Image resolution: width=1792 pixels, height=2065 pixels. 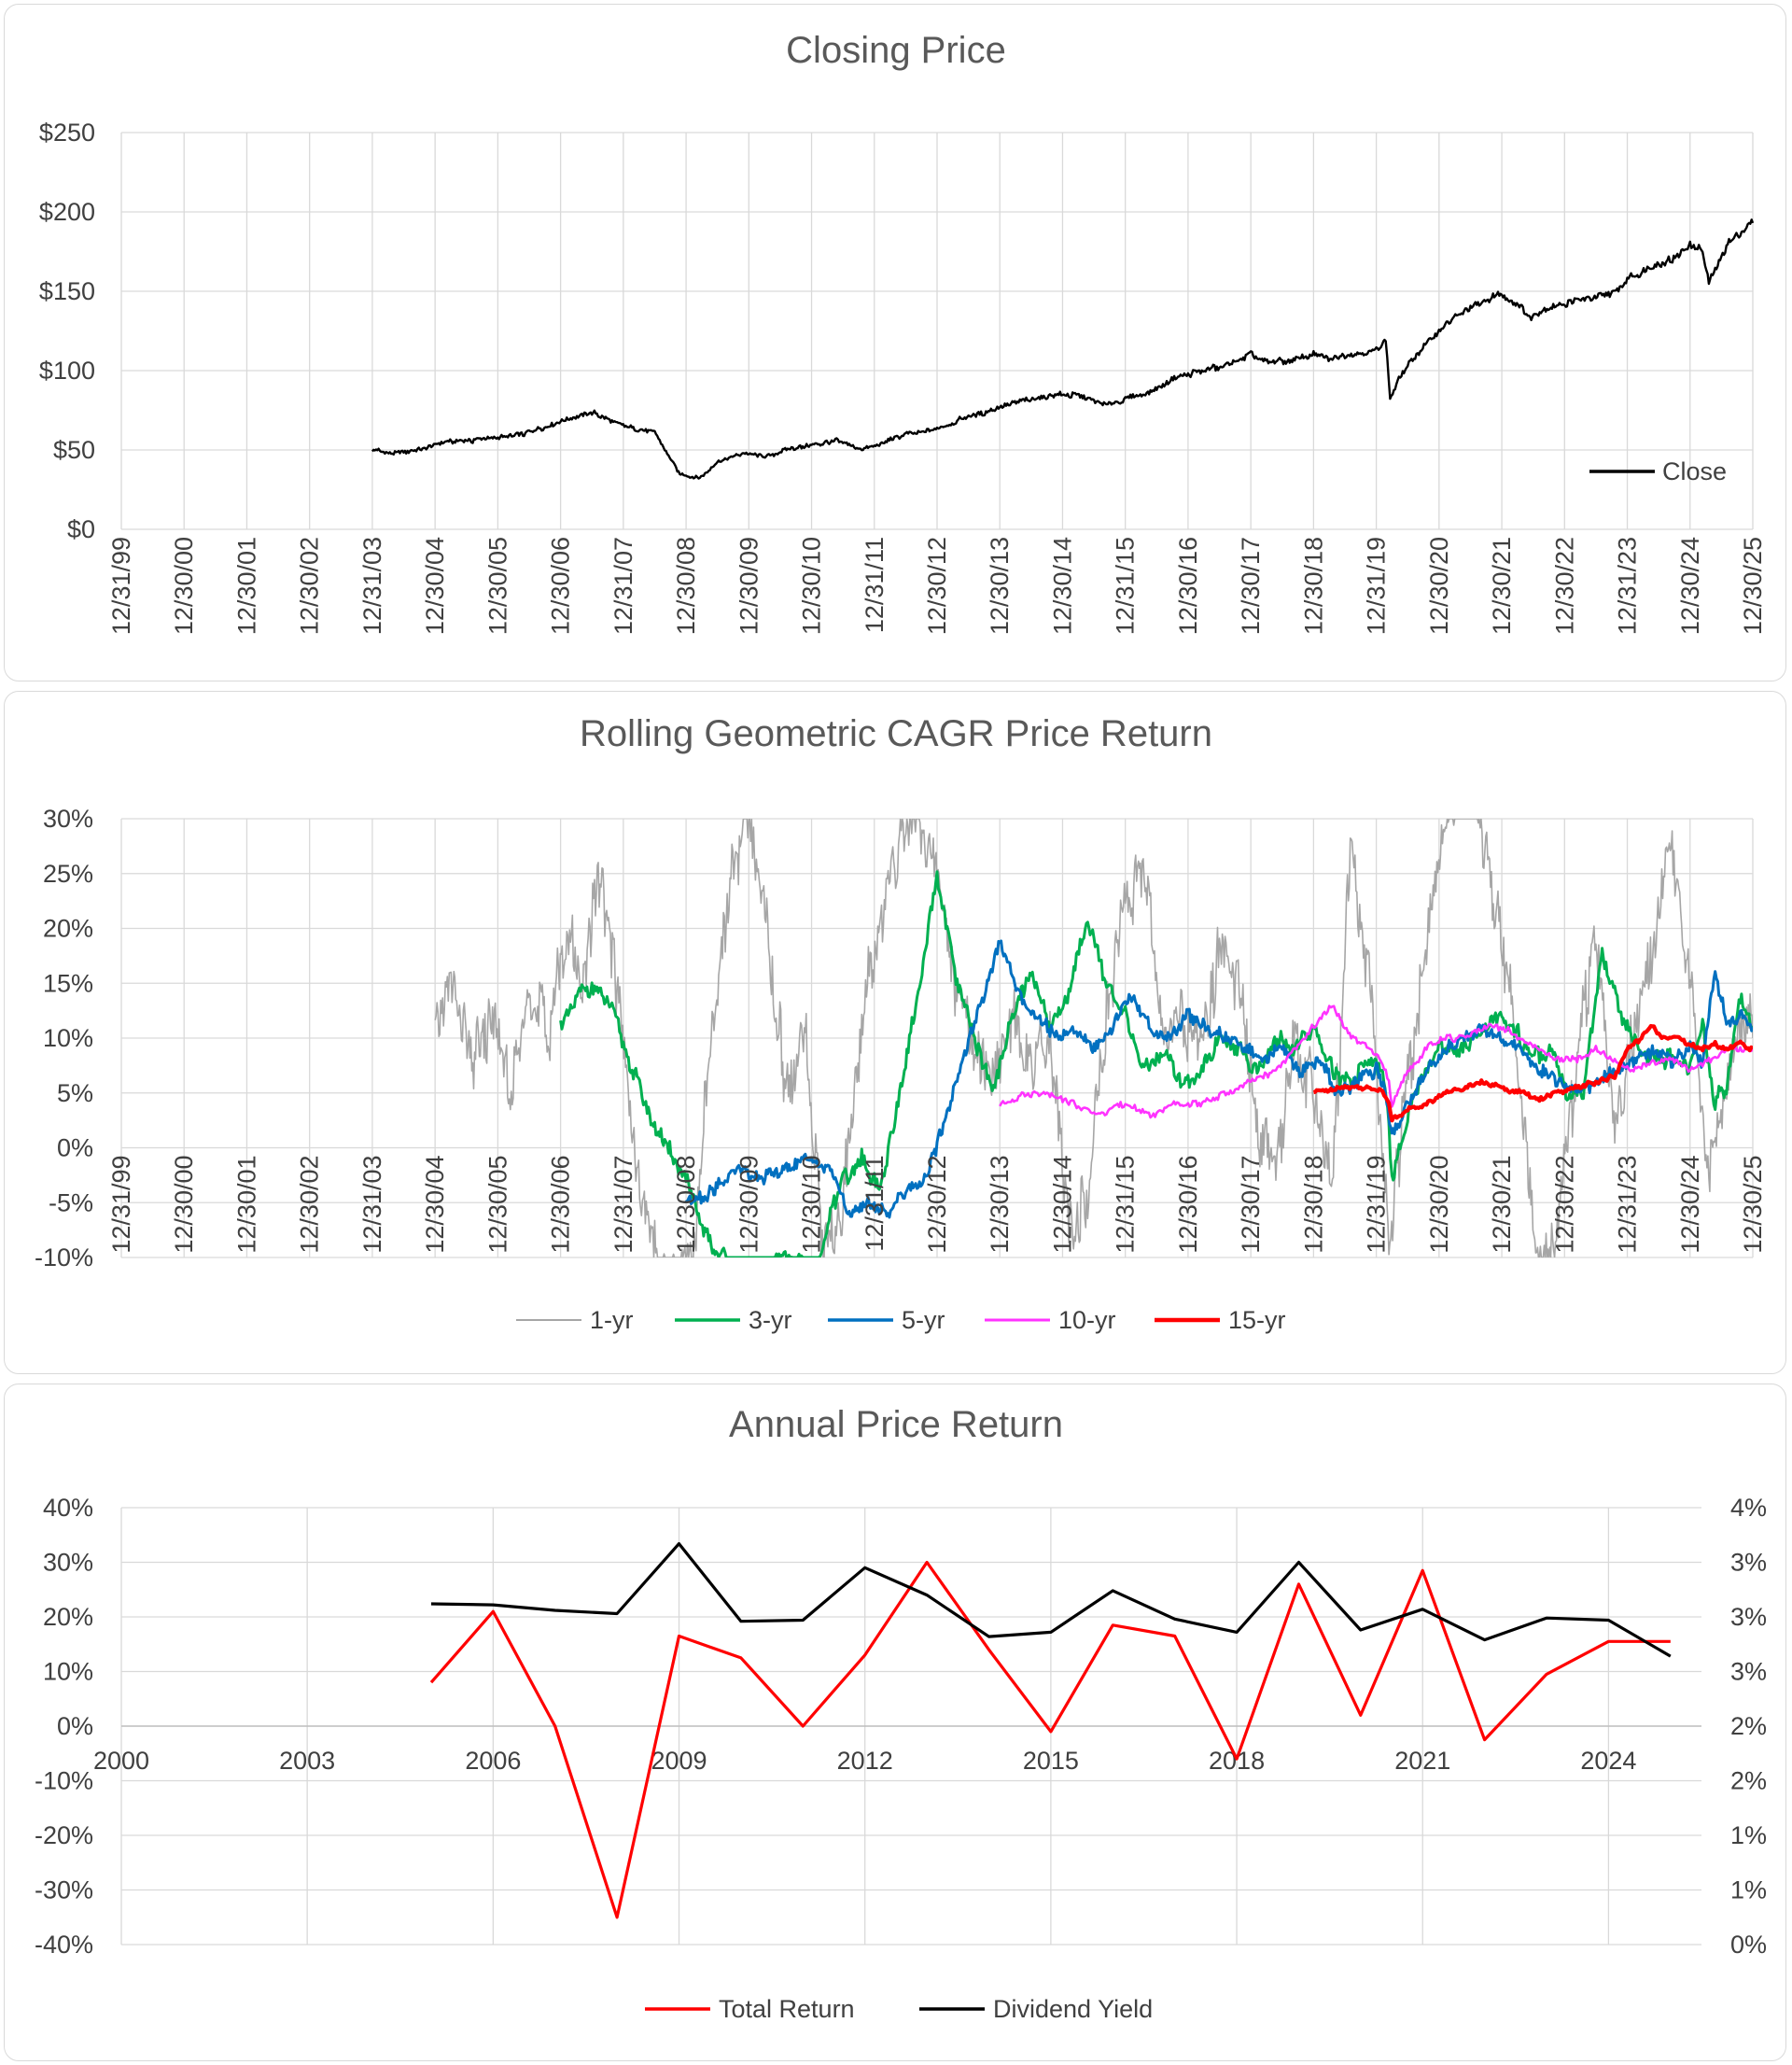 I want to click on y-tick-label: $0, so click(x=81, y=529).